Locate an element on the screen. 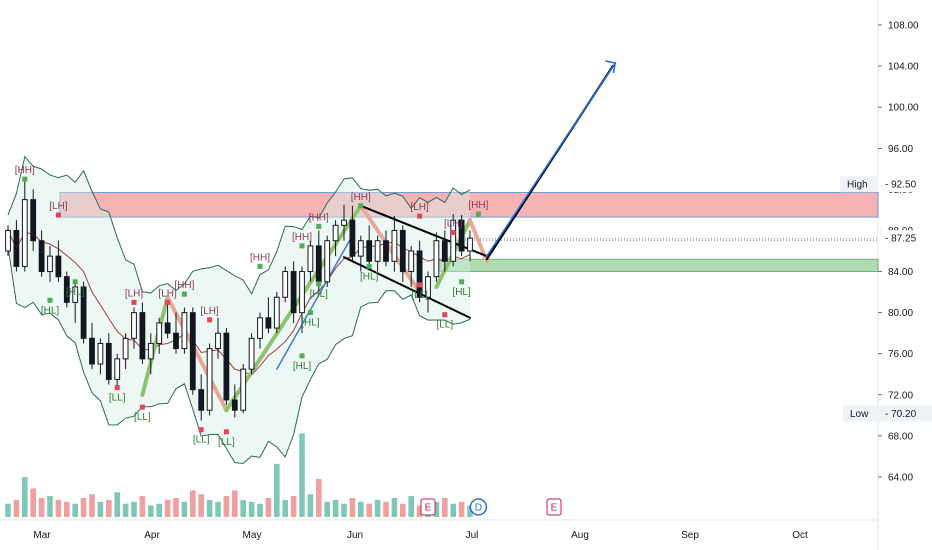 Image resolution: width=932 pixels, height=550 pixels. swing-leg-up is located at coordinates (155, 346).